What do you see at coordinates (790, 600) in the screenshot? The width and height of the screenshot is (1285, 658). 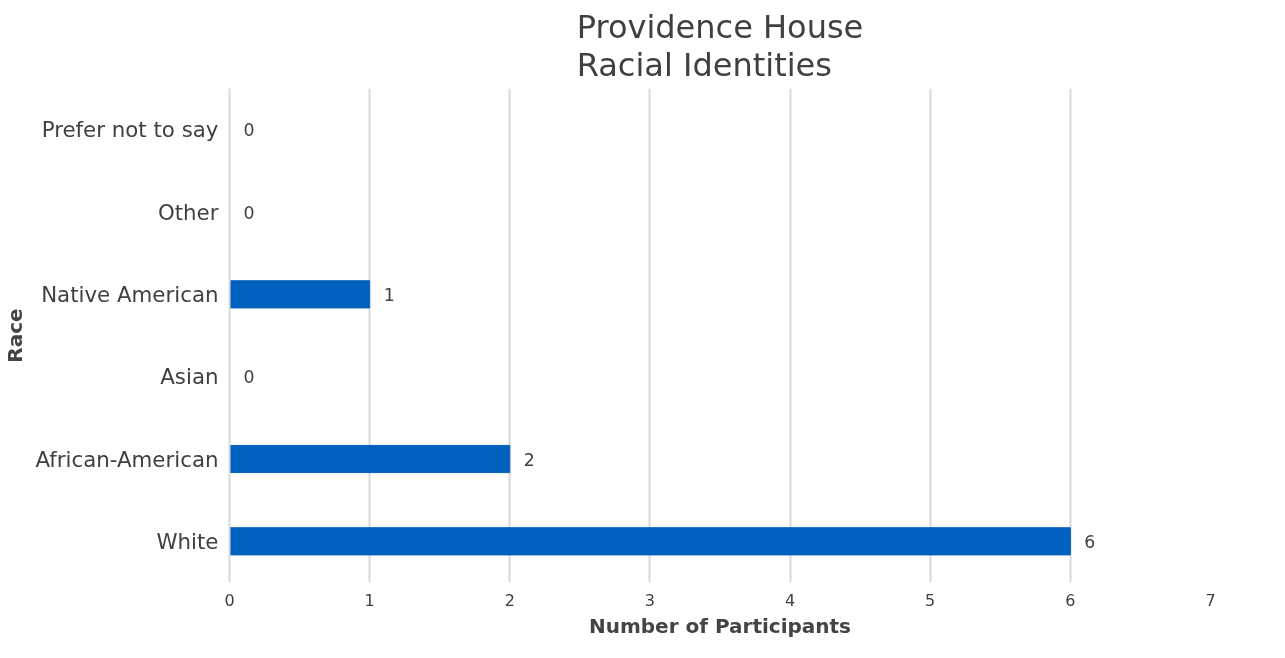 I see `x-tick-label: 4` at bounding box center [790, 600].